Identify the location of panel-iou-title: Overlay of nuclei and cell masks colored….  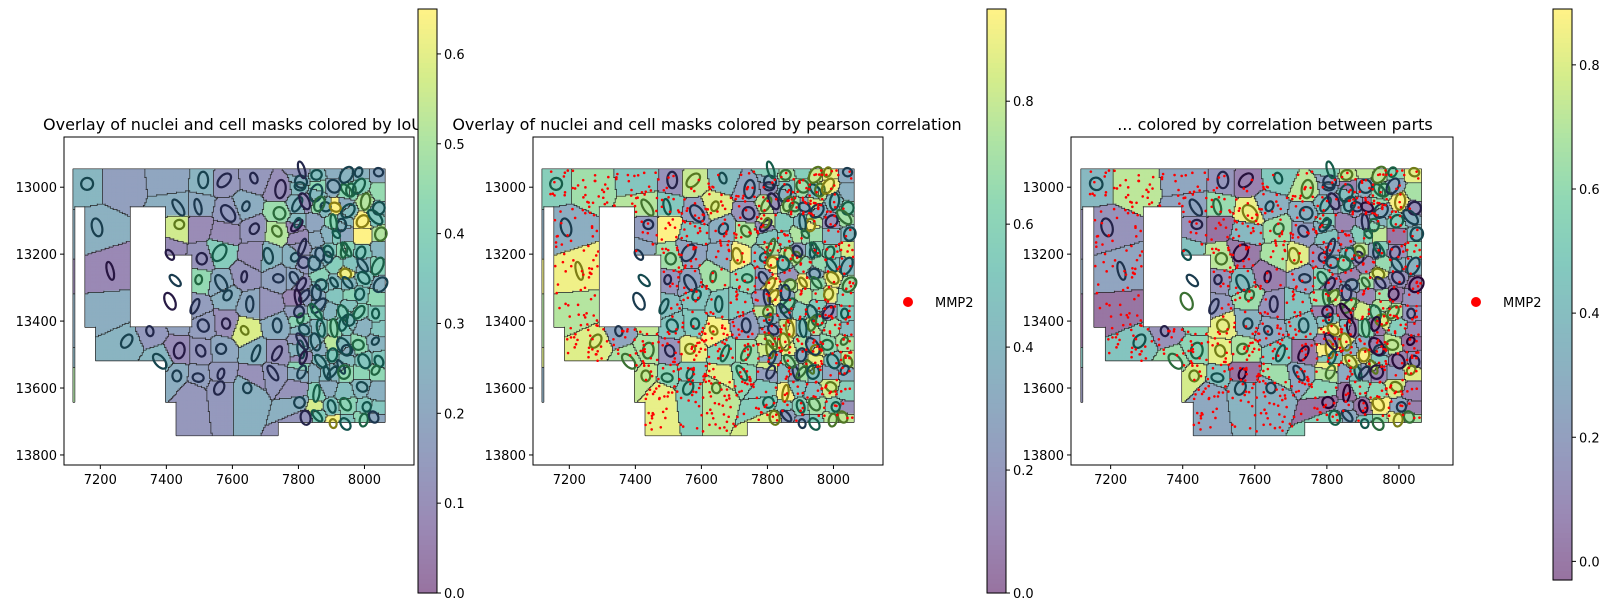
(233, 124).